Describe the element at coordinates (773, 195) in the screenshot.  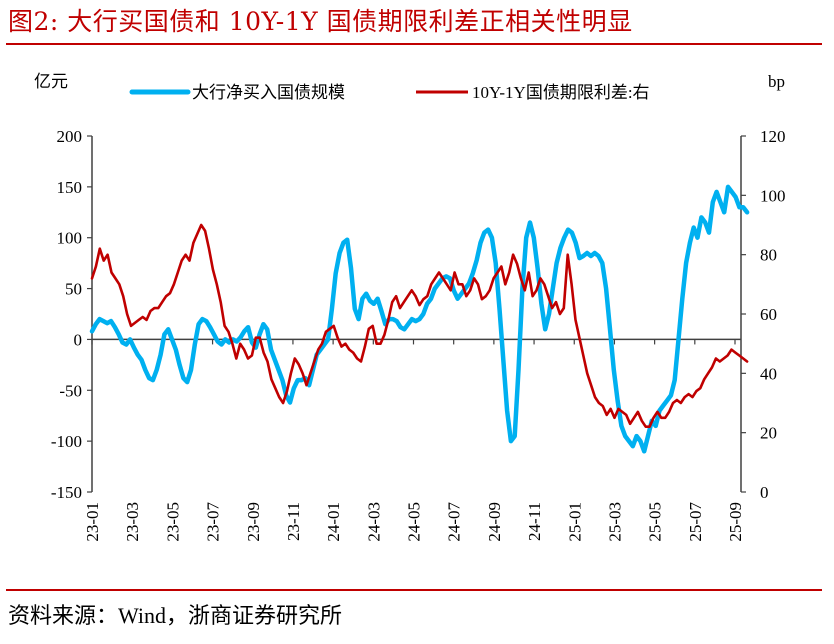
I see `right-y-tick-label: 100` at that location.